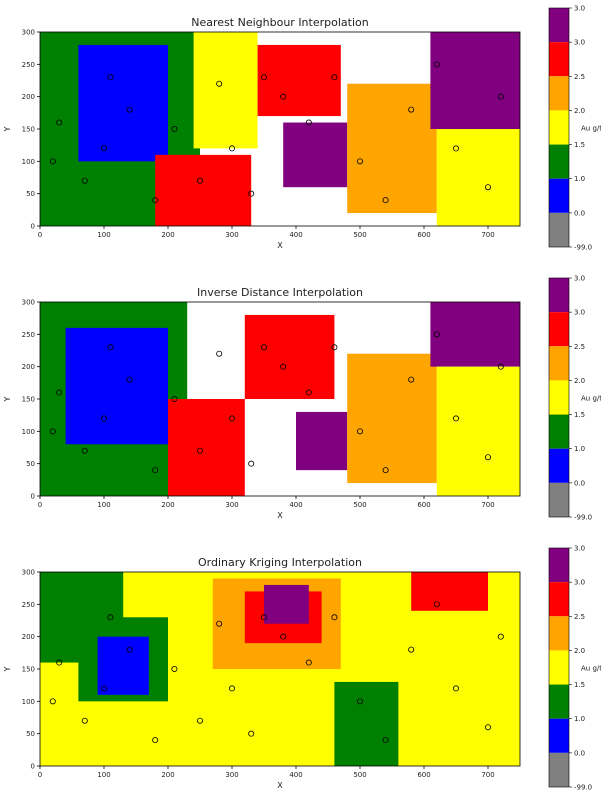 Image resolution: width=601 pixels, height=812 pixels. I want to click on colorbar-tick-label: 1.0, so click(579, 719).